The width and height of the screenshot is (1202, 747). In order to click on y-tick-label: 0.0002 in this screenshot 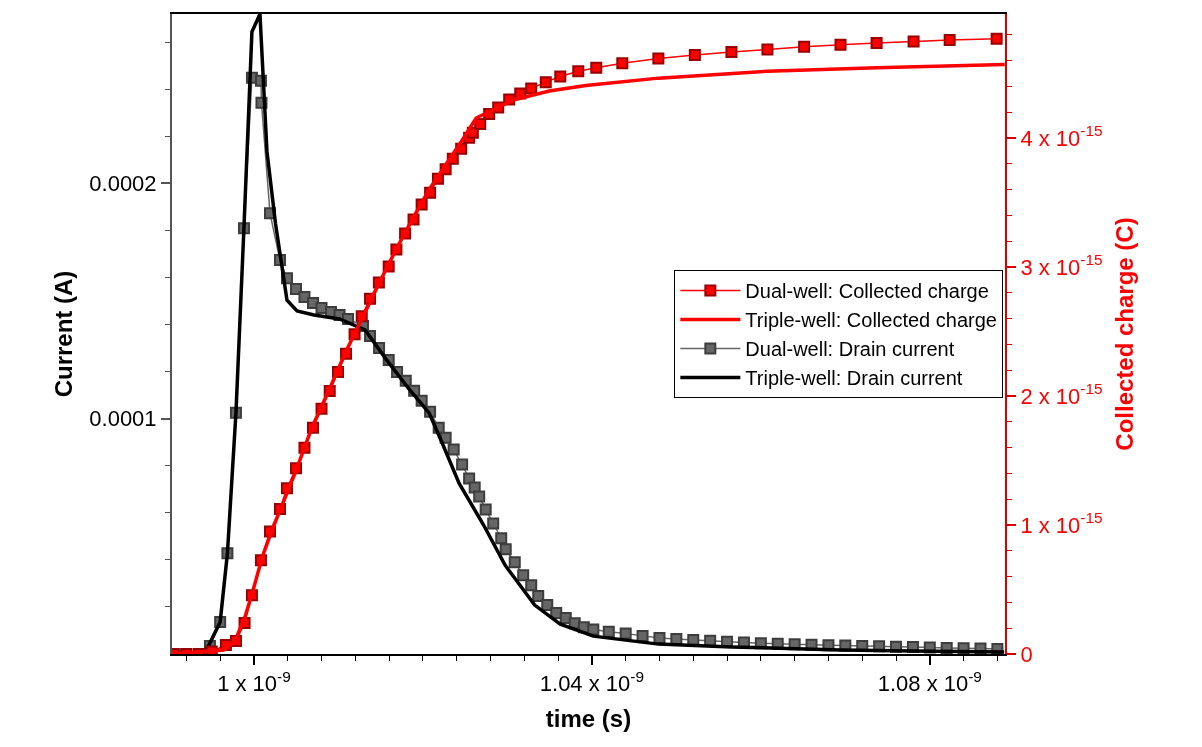, I will do `click(123, 184)`.